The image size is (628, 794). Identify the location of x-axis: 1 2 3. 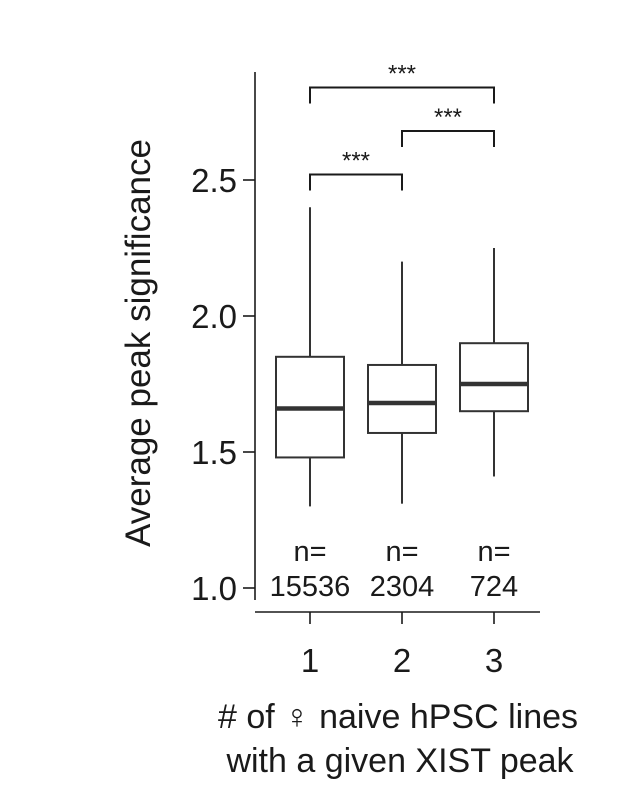
(397, 645).